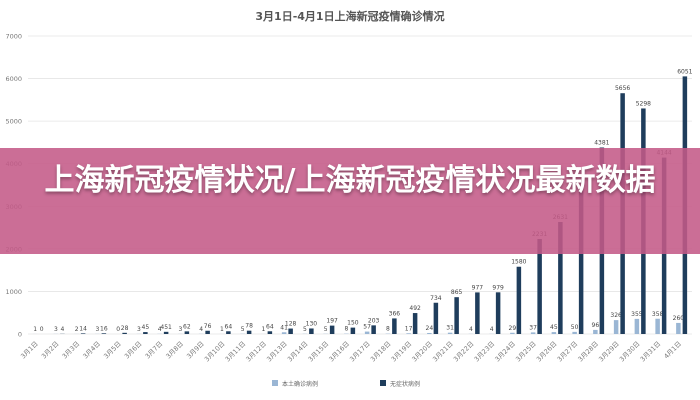  What do you see at coordinates (236, 352) in the screenshot?
I see `x-tick-label: 3月11日` at bounding box center [236, 352].